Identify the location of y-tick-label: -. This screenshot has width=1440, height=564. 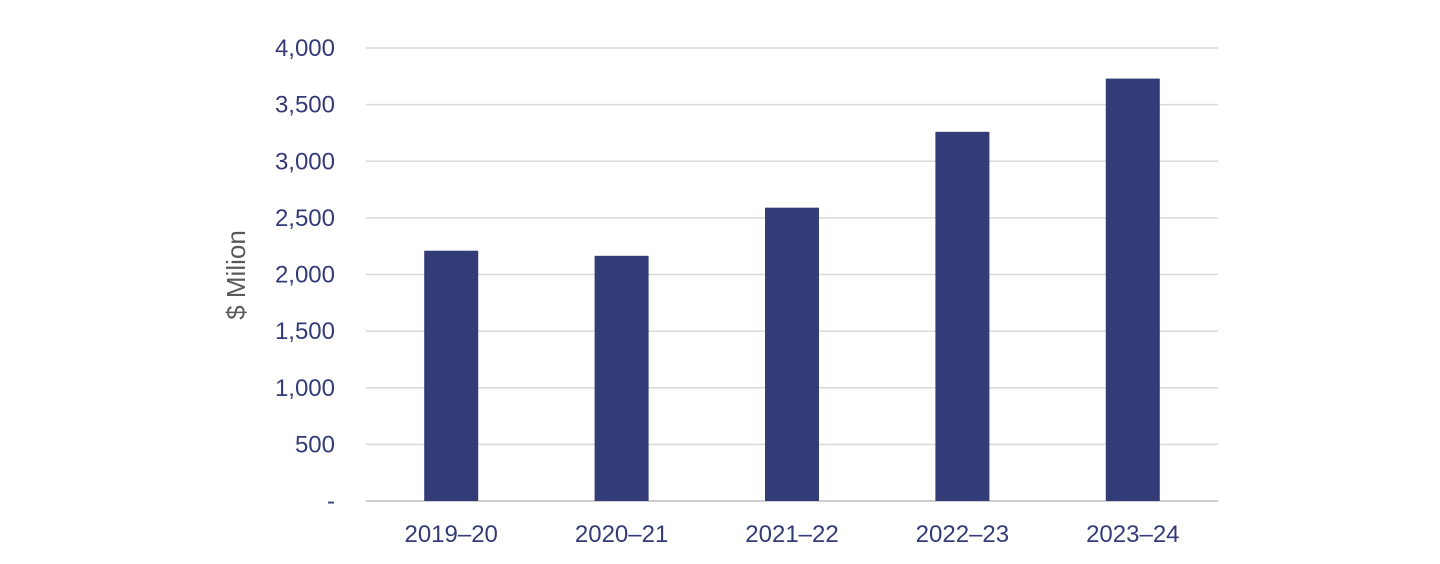
(331, 501).